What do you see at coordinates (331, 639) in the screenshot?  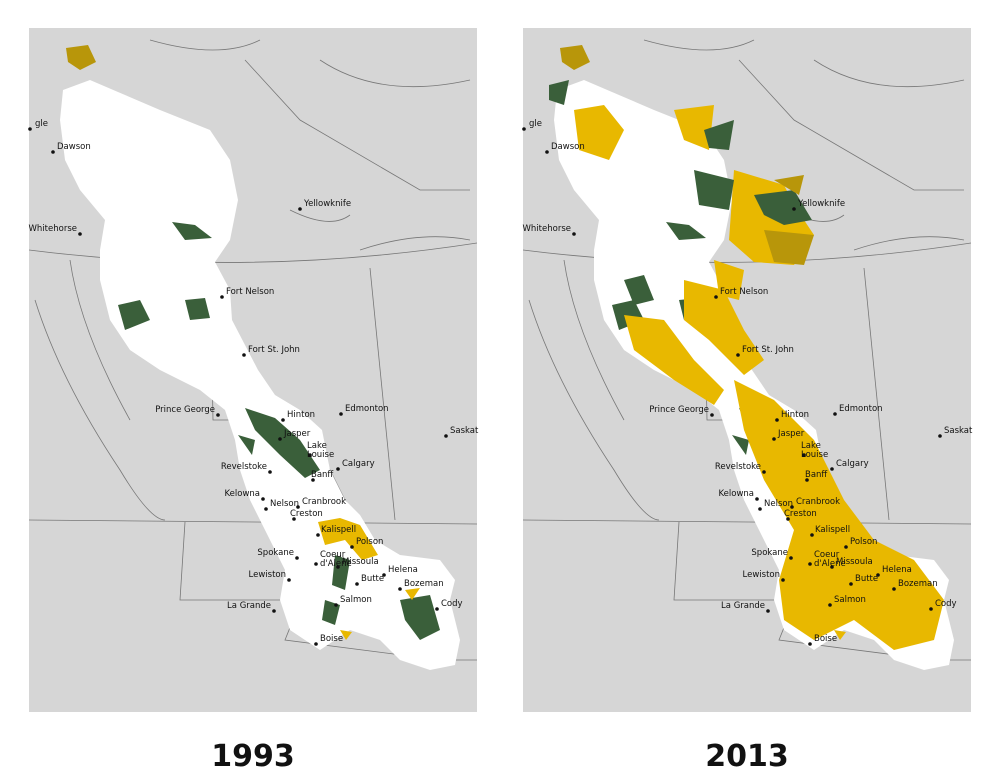 I see `city-label: Boise` at bounding box center [331, 639].